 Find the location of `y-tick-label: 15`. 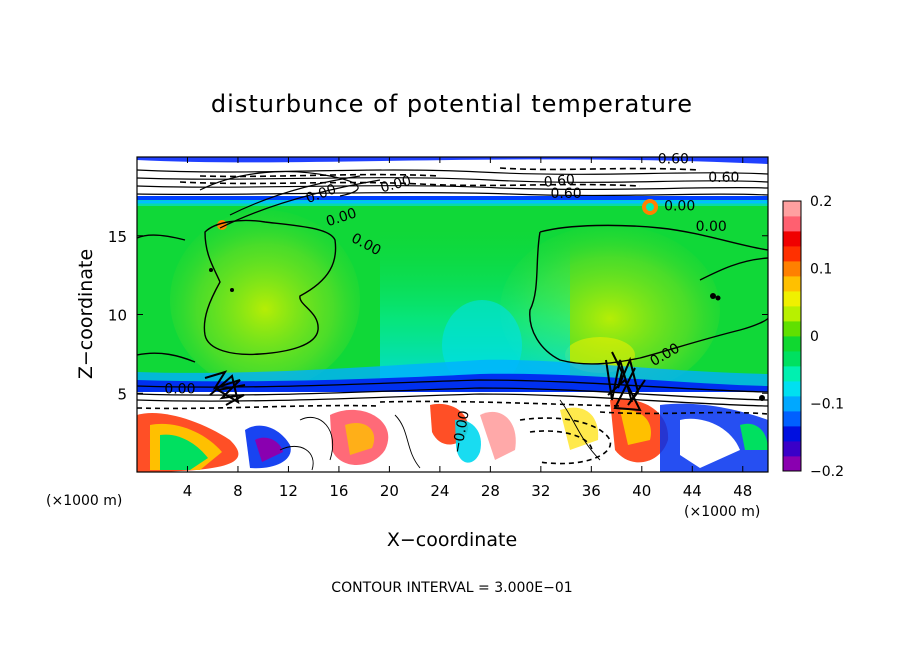

y-tick-label: 15 is located at coordinates (117, 237).